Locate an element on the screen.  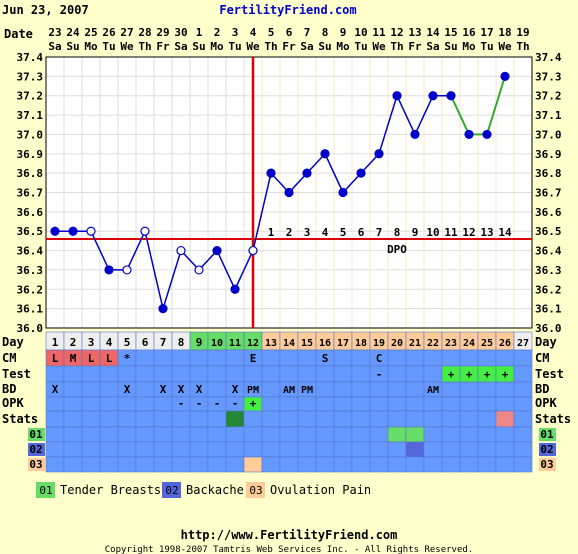
row-value-day: 17 is located at coordinates (343, 343).